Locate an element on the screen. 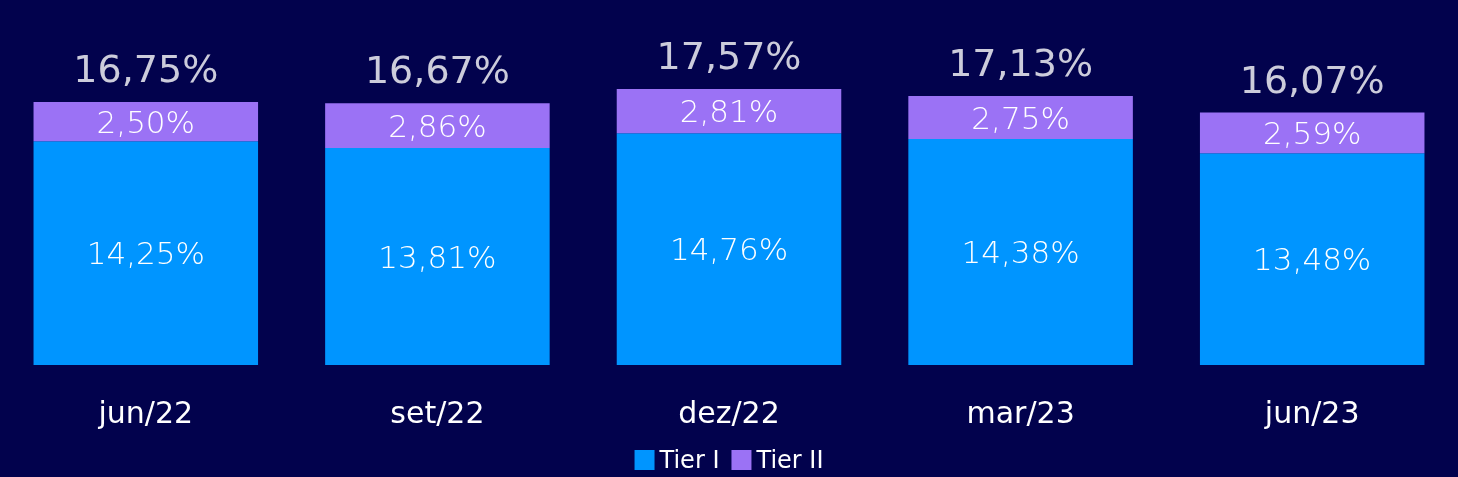 The width and height of the screenshot is (1458, 477). data-label: 2,81% is located at coordinates (729, 111).